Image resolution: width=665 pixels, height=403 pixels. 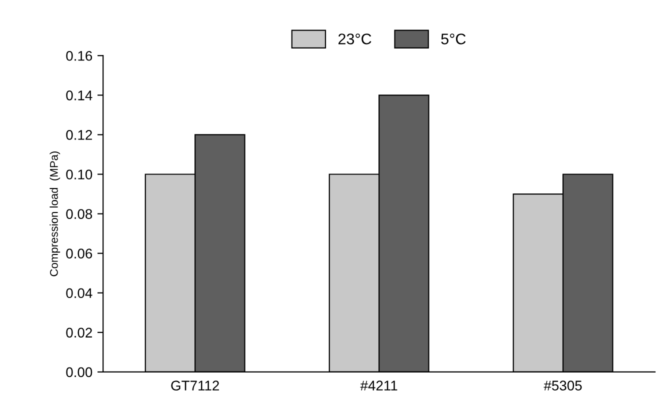 What do you see at coordinates (379, 385) in the screenshot?
I see `x-tick-label: #4211` at bounding box center [379, 385].